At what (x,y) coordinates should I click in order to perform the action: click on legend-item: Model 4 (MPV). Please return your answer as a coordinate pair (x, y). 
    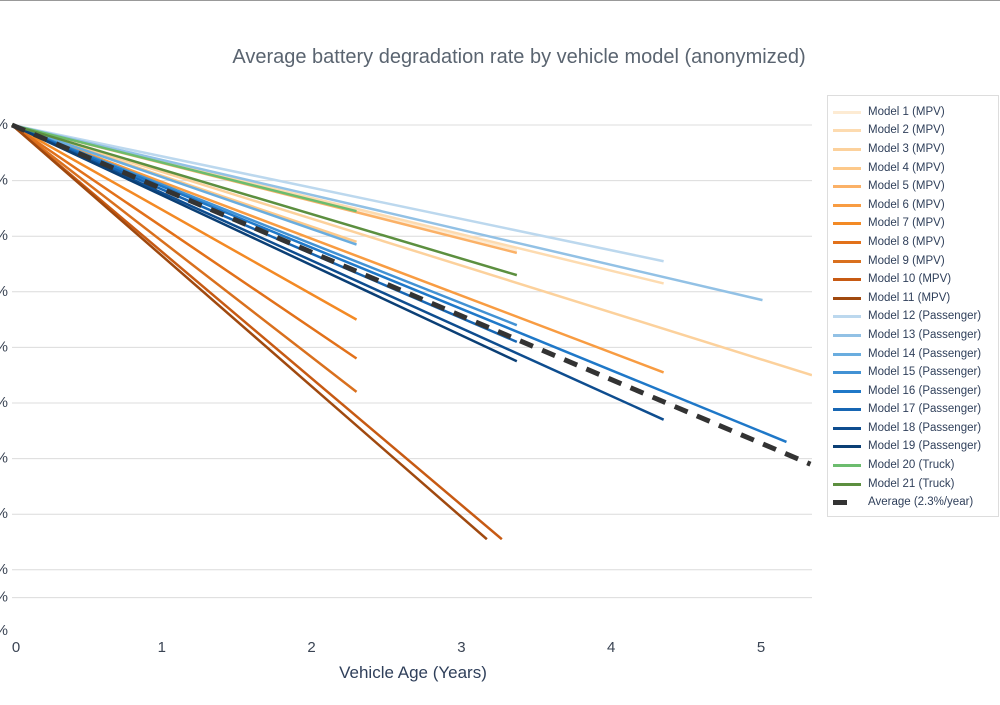
    Looking at the image, I should click on (913, 168).